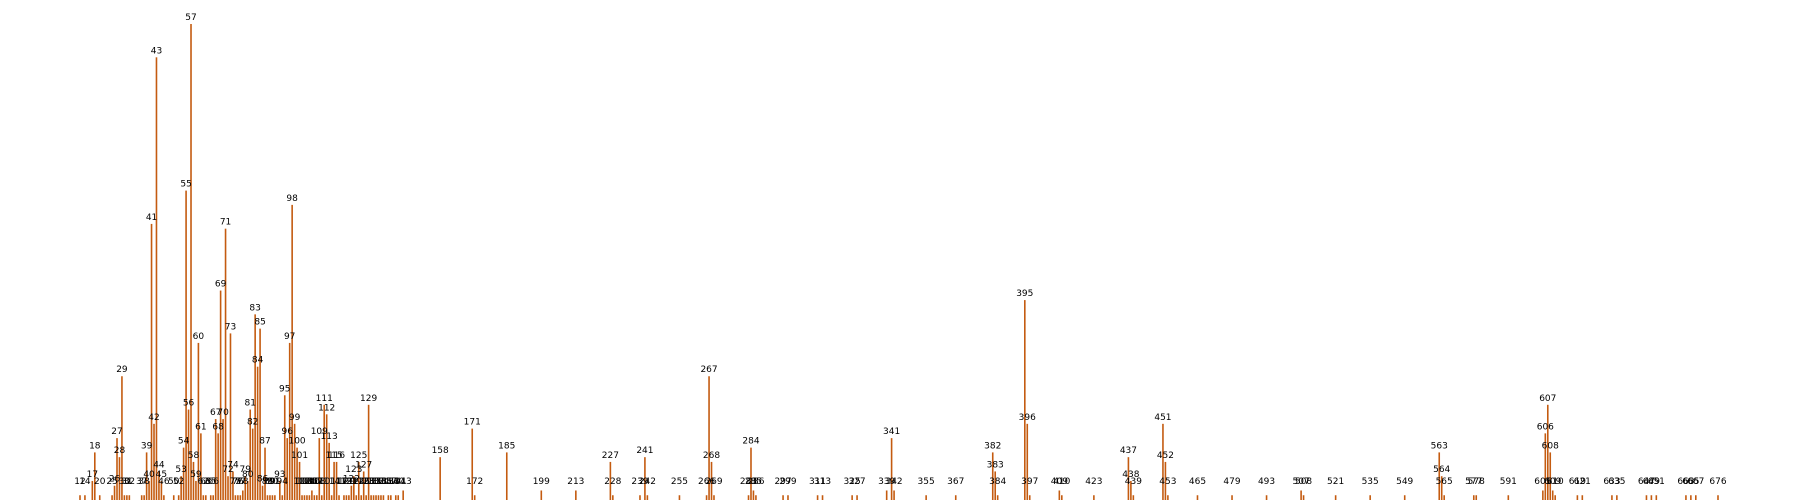  What do you see at coordinates (190, 18) in the screenshot?
I see `peak-label-57: 57` at bounding box center [190, 18].